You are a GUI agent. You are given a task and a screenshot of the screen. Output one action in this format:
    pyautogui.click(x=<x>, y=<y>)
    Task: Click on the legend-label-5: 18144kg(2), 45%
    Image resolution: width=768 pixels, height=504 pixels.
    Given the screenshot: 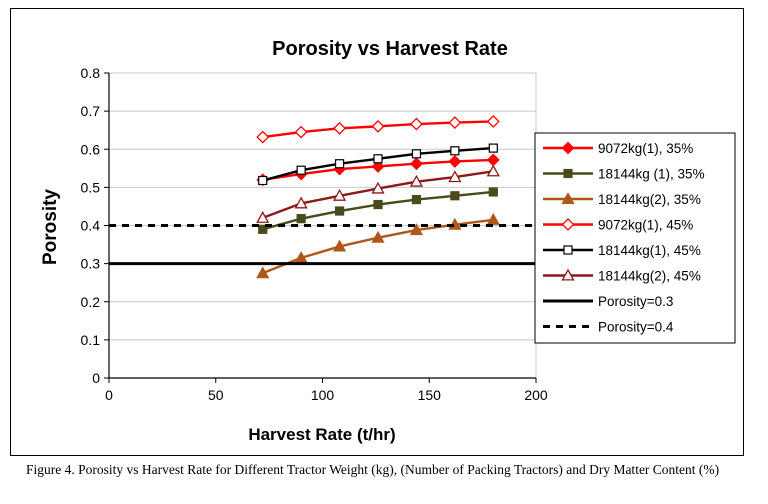 What is the action you would take?
    pyautogui.click(x=649, y=276)
    